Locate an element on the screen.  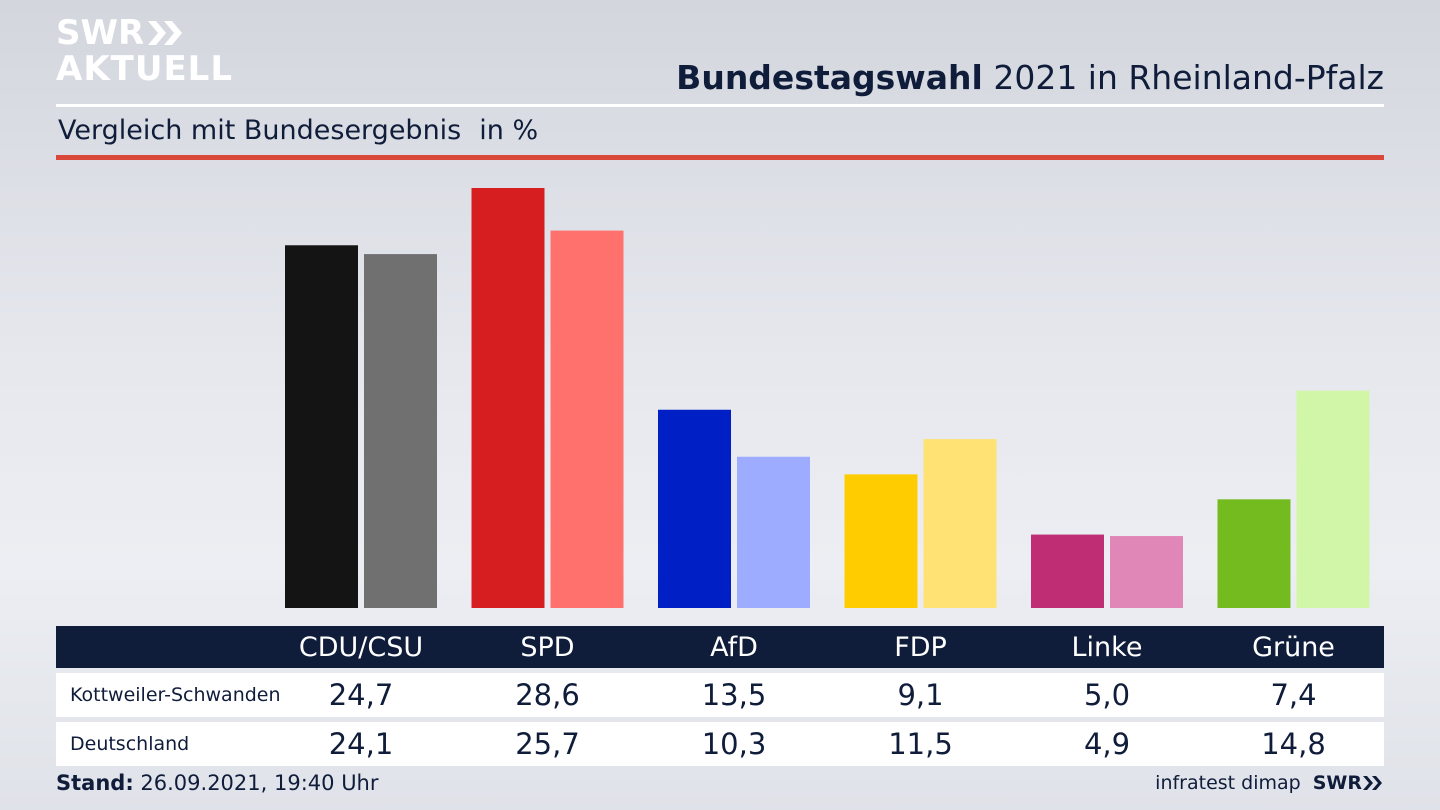
value-cdu-csu-deutschland: 24,1 is located at coordinates (361, 744).